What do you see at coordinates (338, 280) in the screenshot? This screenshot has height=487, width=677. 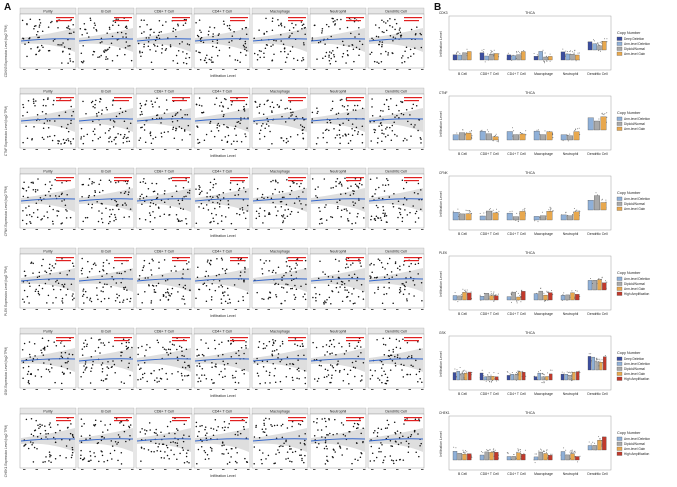 I see `fit-line` at bounding box center [338, 280].